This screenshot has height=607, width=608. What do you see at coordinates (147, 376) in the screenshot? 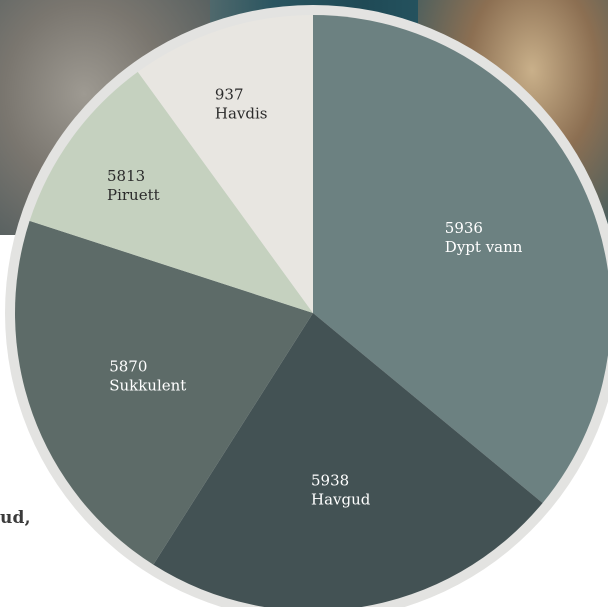
I see `slice-label-5870: 5870 Sukkulent` at bounding box center [147, 376].